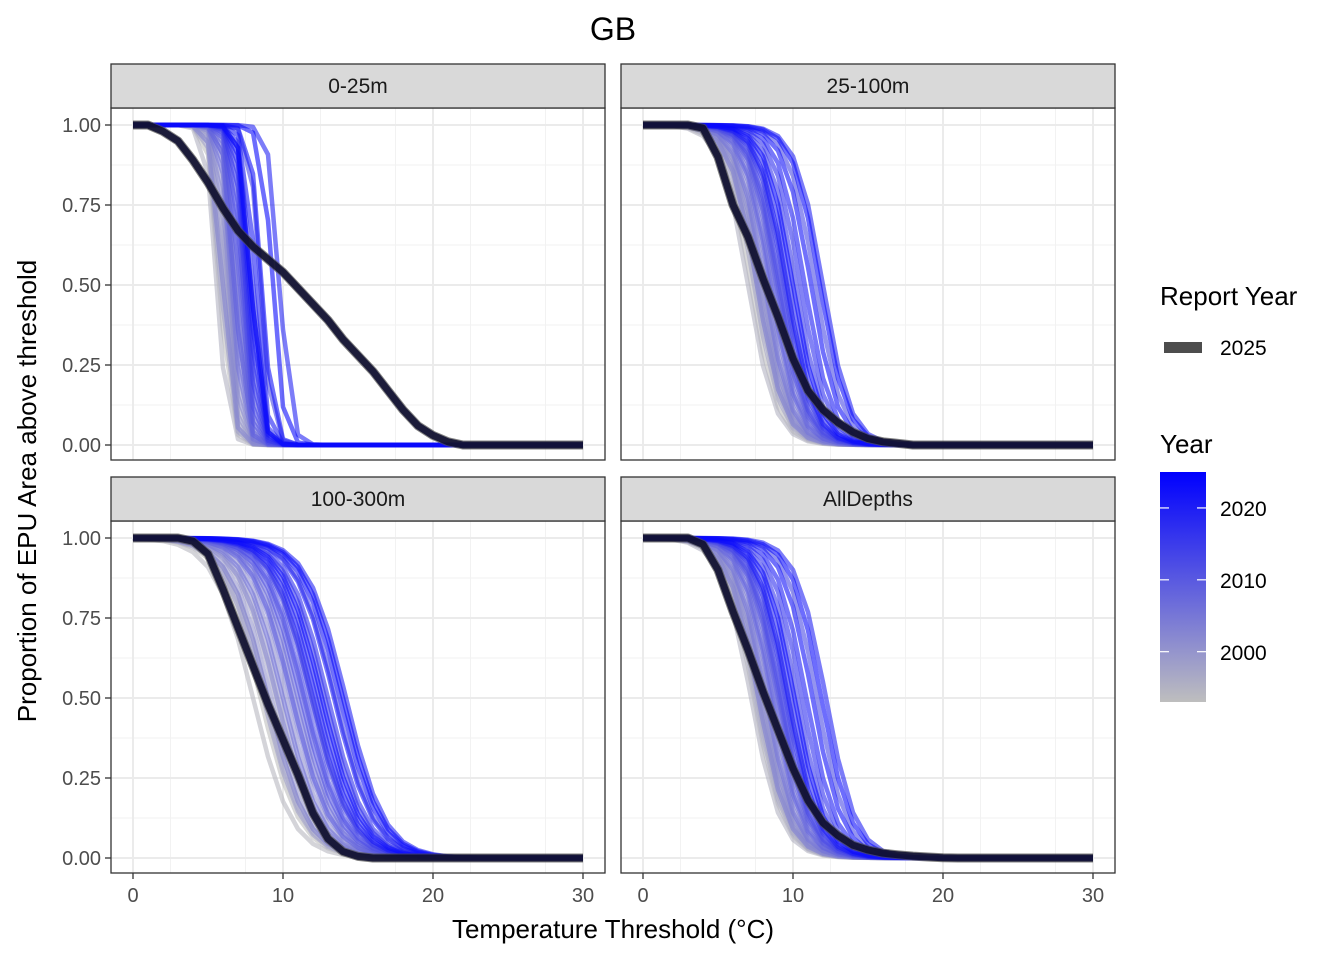 The height and width of the screenshot is (960, 1344). What do you see at coordinates (1243, 653) in the screenshot?
I see `colorbar-label-2000: 2000` at bounding box center [1243, 653].